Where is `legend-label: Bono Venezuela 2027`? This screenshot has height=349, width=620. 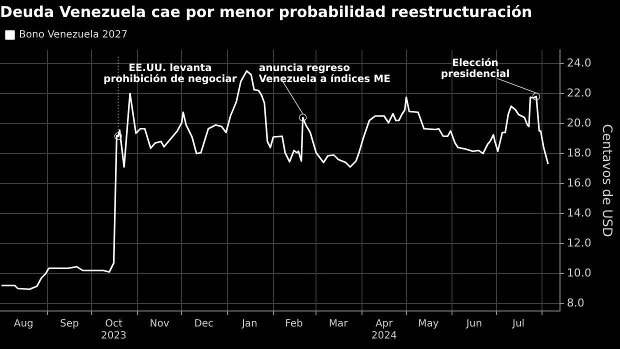
legend-label: Bono Venezuela 2027 is located at coordinates (73, 35).